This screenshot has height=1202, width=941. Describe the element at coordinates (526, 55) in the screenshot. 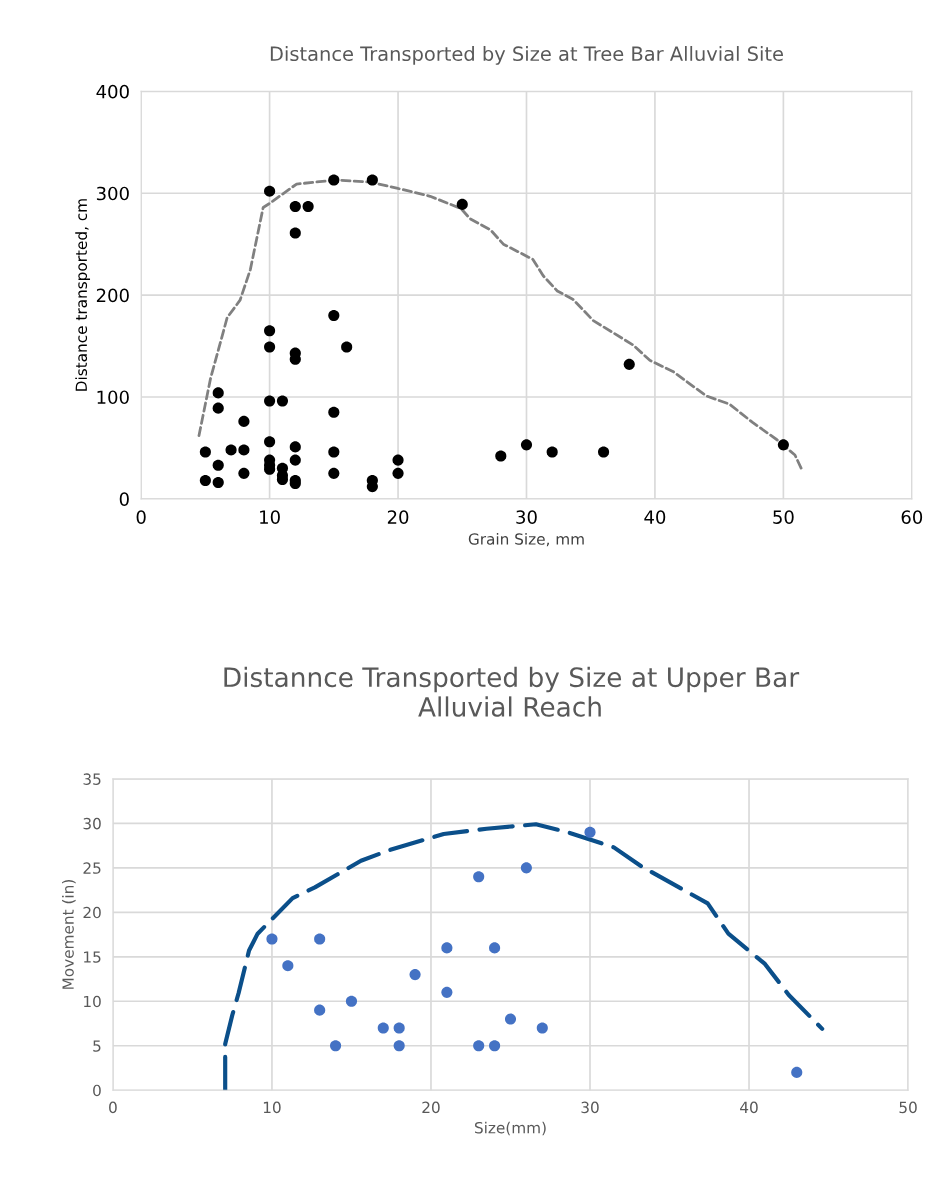

I see `chart-title: Distance Transported by Size at Tree Bar Alluvial Site` at that location.